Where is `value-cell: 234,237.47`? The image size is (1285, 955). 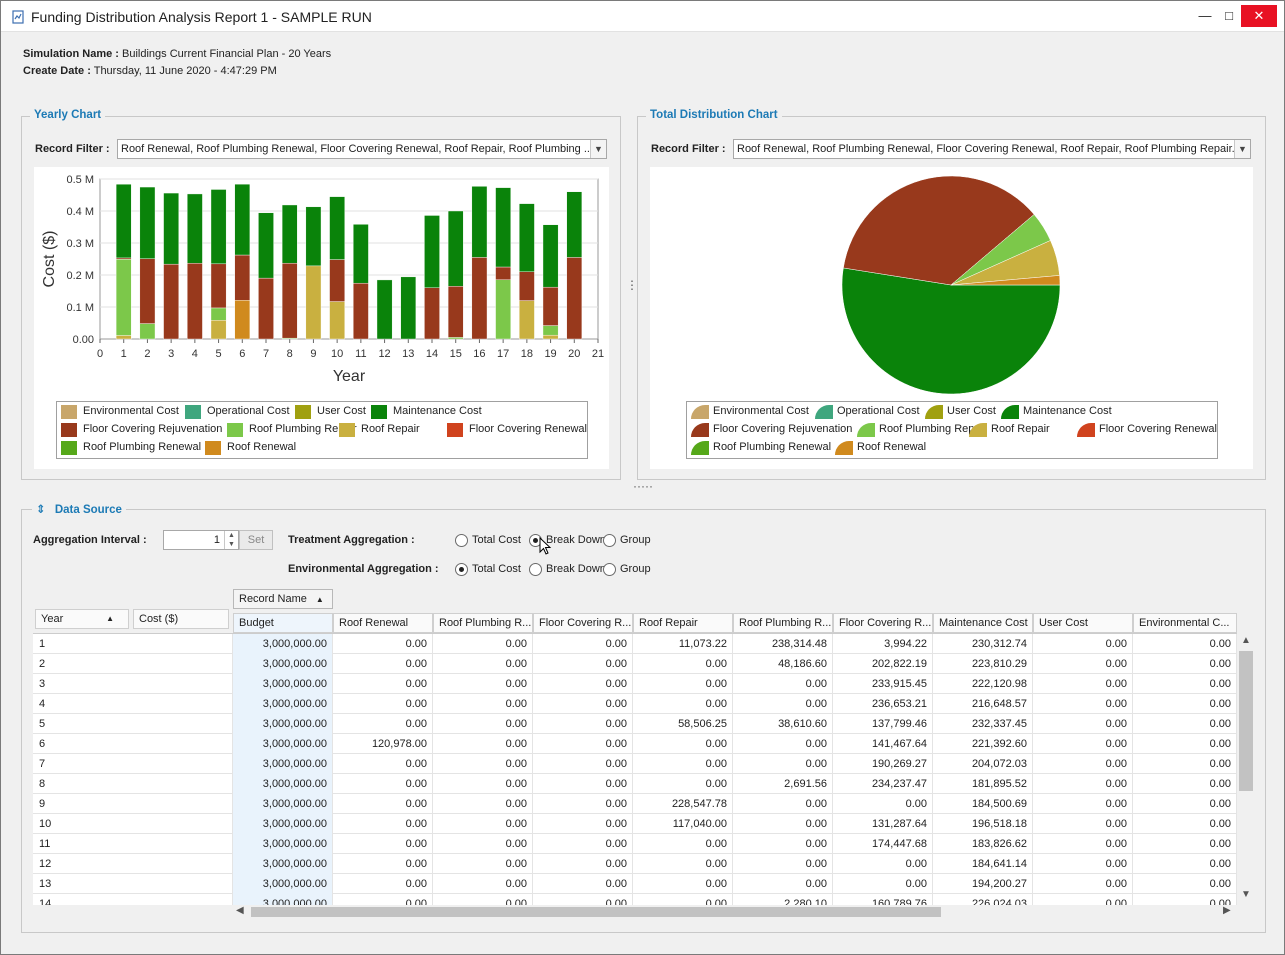
value-cell: 234,237.47 is located at coordinates (883, 784).